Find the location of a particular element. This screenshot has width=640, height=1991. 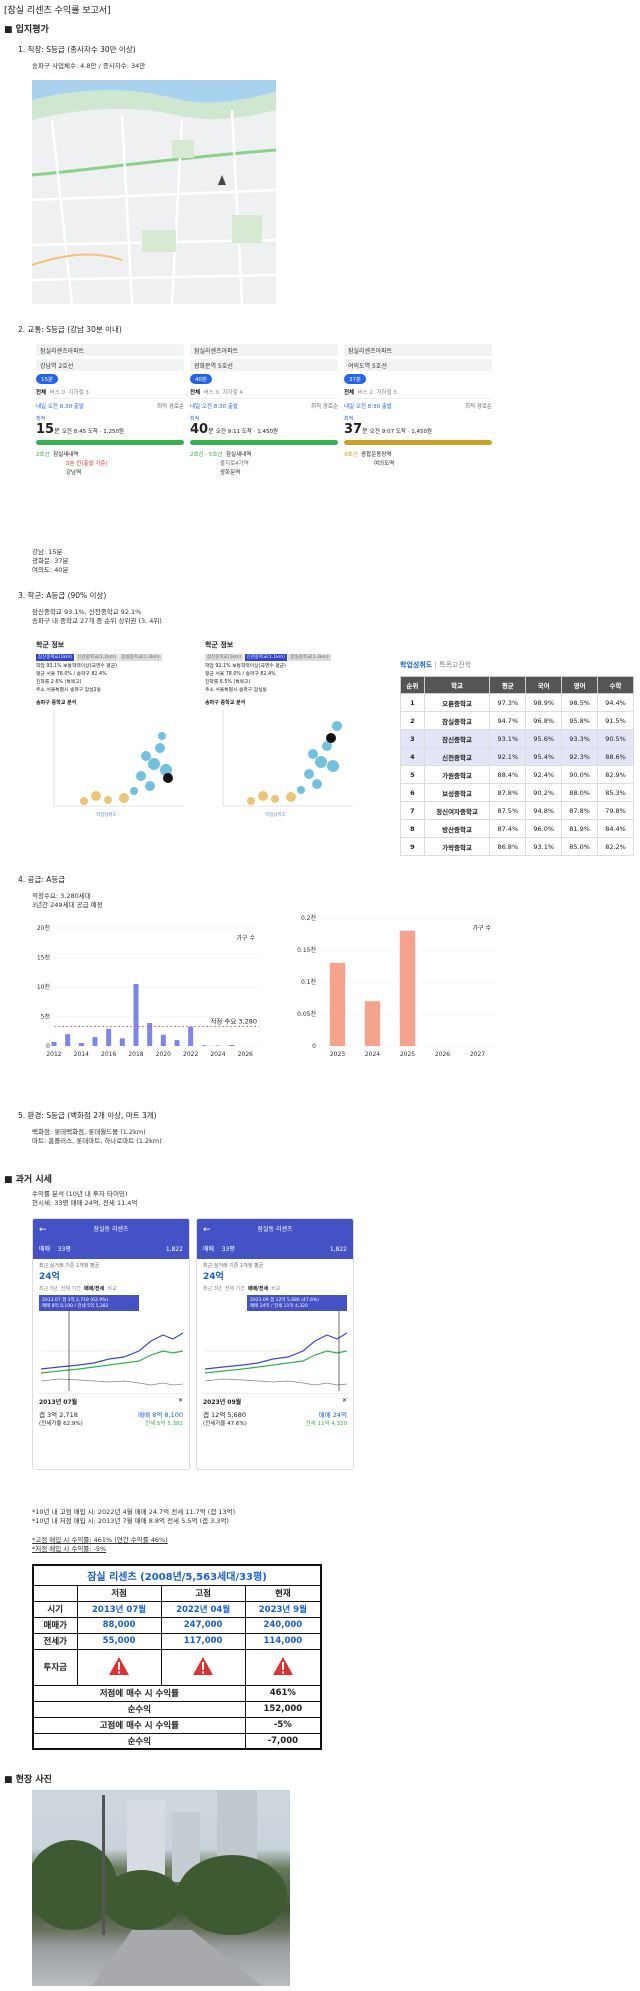

district-map is located at coordinates (154, 192).